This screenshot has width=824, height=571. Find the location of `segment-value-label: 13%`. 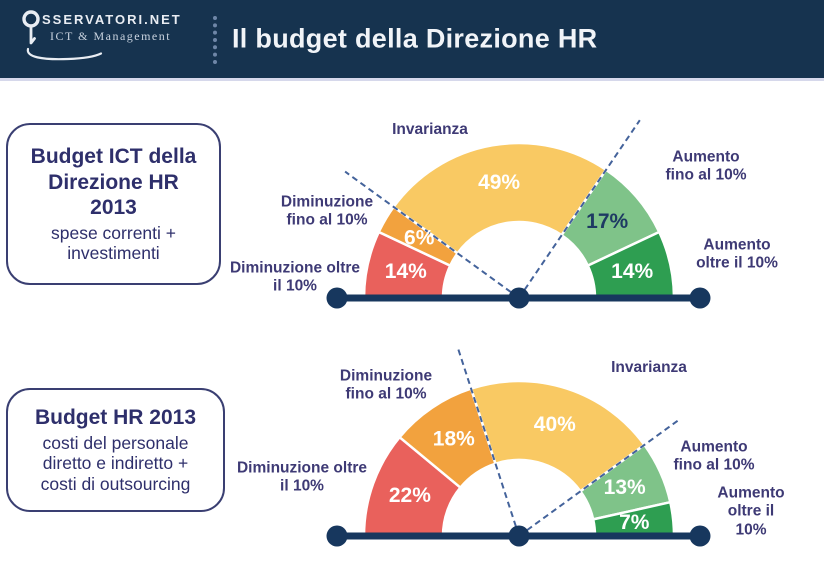

segment-value-label: 13% is located at coordinates (625, 487).